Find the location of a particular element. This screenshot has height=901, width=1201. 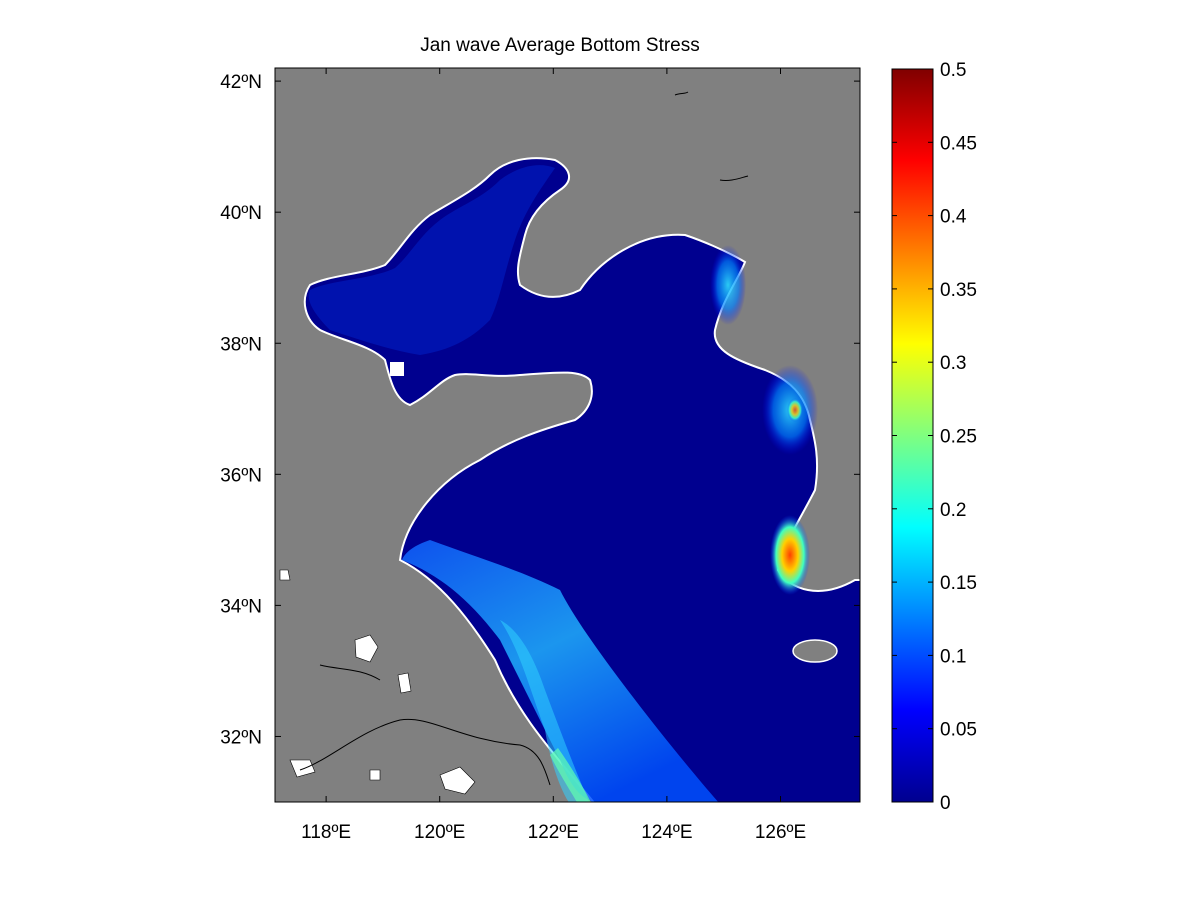

colorbar-tick-label: 0.5 is located at coordinates (953, 70).